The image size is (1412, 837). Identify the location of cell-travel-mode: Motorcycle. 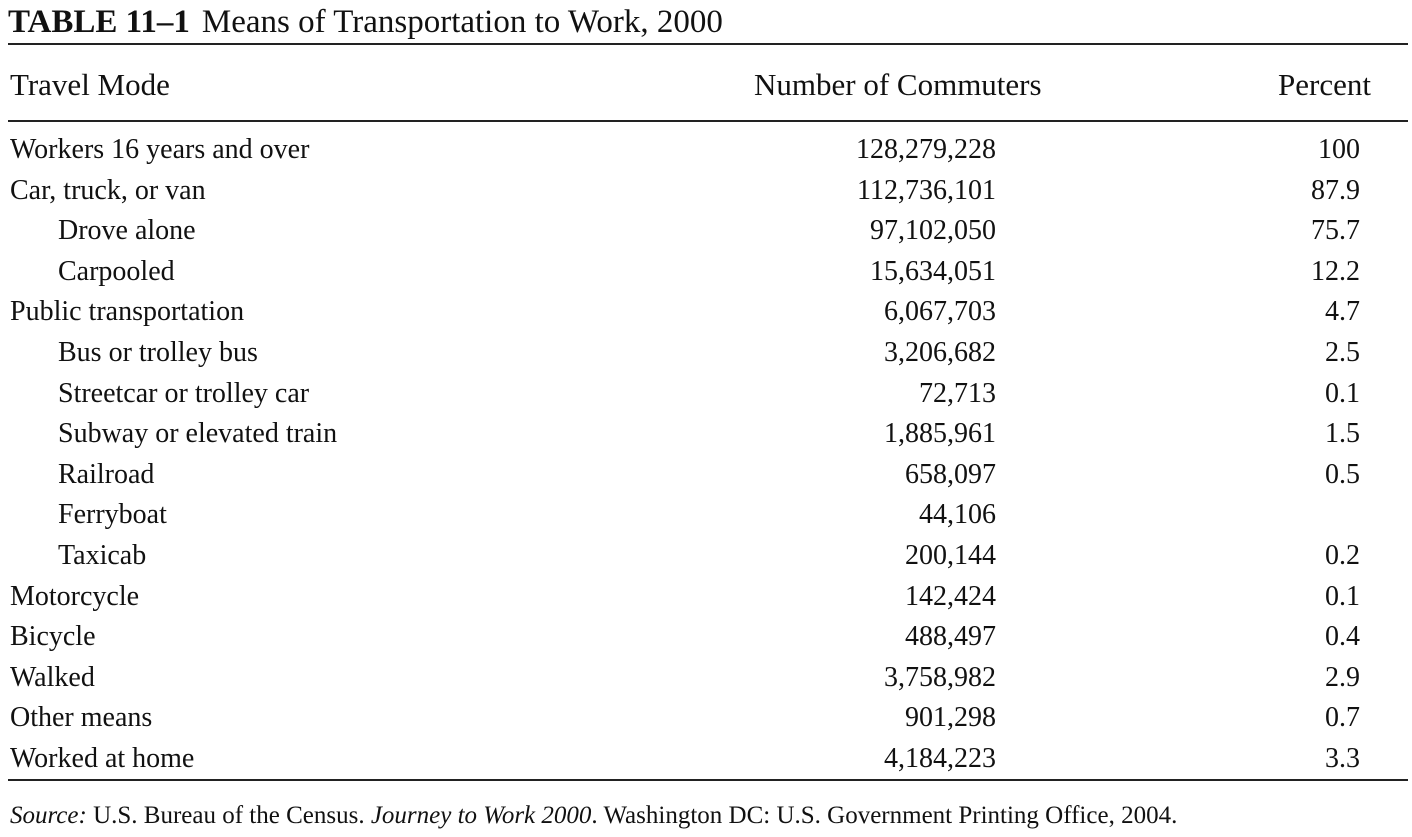
(75, 596).